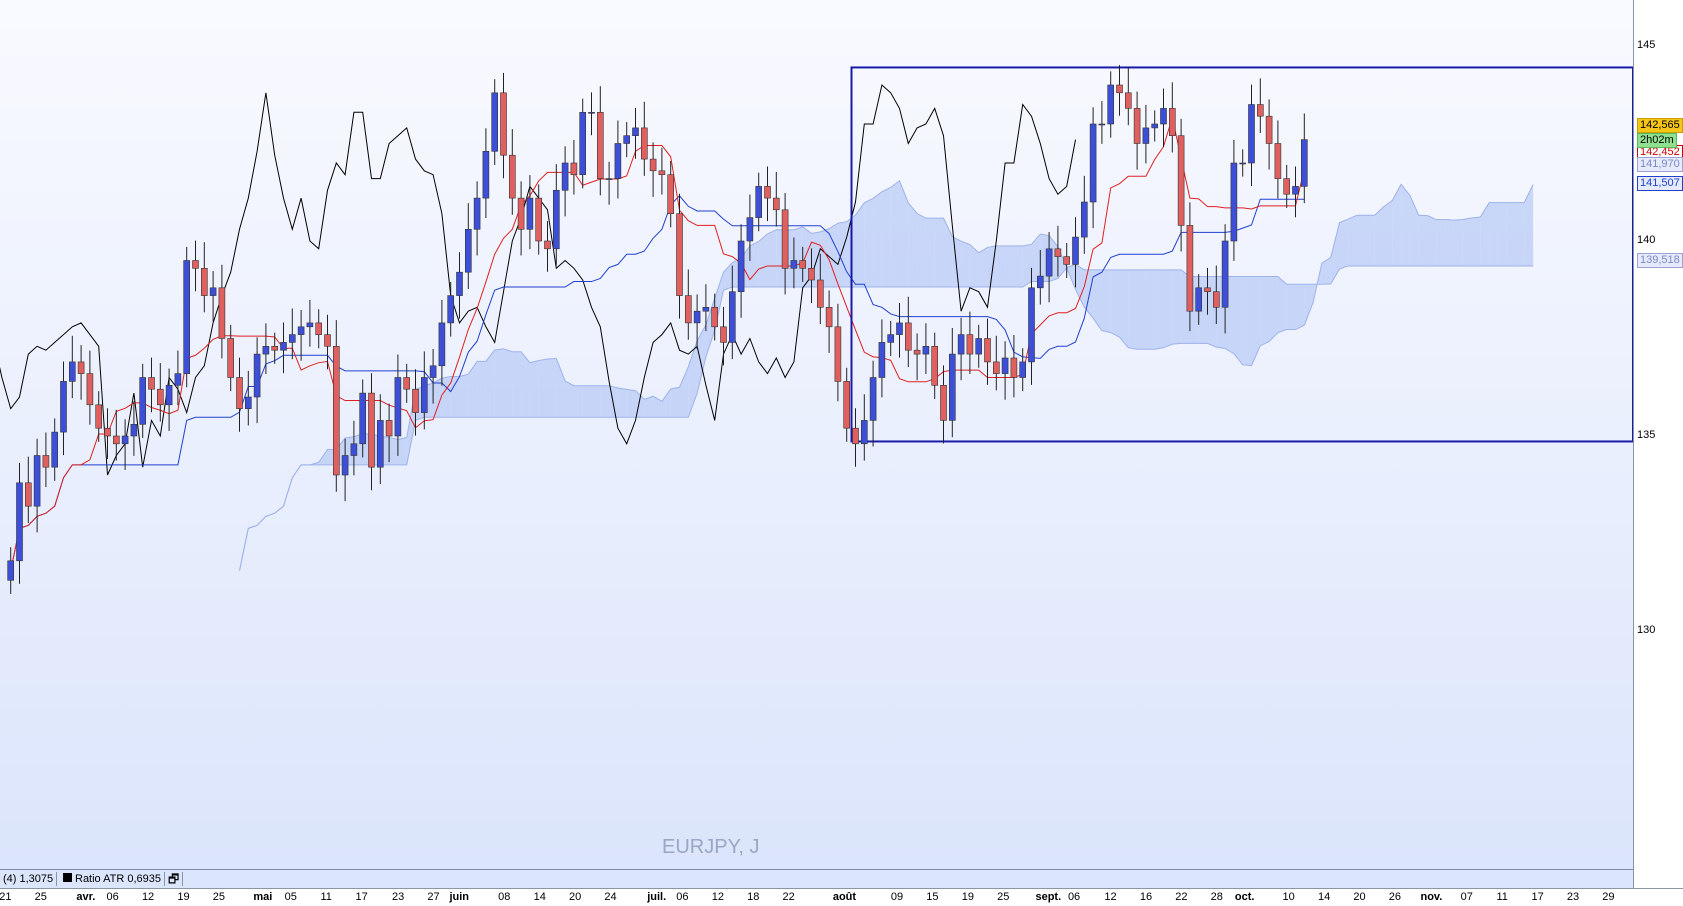  What do you see at coordinates (1288, 897) in the screenshot?
I see `date-tick-label: 10` at bounding box center [1288, 897].